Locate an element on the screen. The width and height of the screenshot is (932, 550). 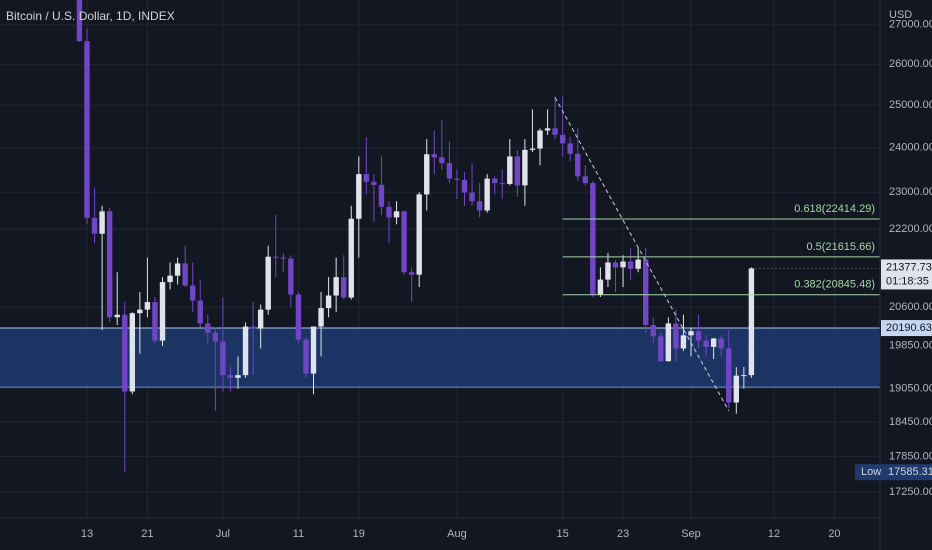
support-zone is located at coordinates (440, 358).